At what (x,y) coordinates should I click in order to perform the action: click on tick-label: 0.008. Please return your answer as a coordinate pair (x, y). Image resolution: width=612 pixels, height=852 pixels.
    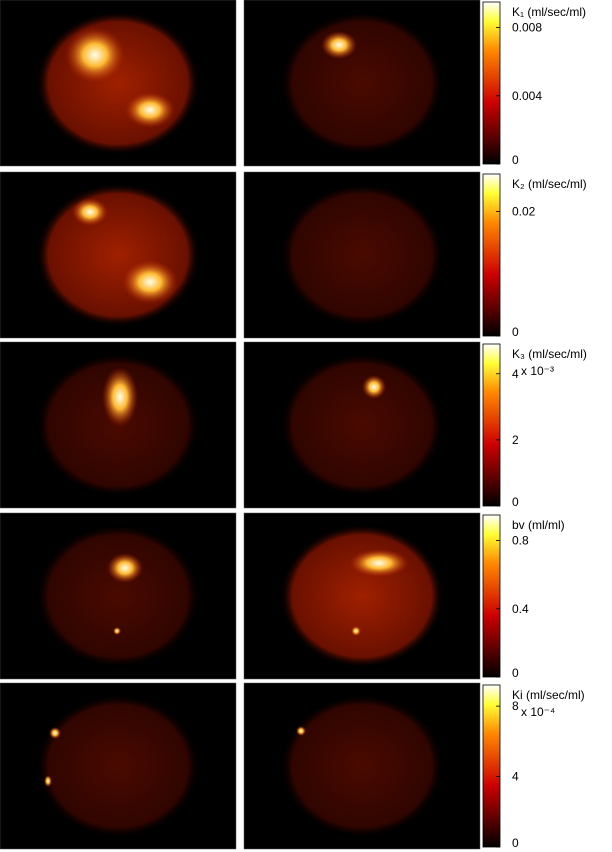
    Looking at the image, I should click on (527, 28).